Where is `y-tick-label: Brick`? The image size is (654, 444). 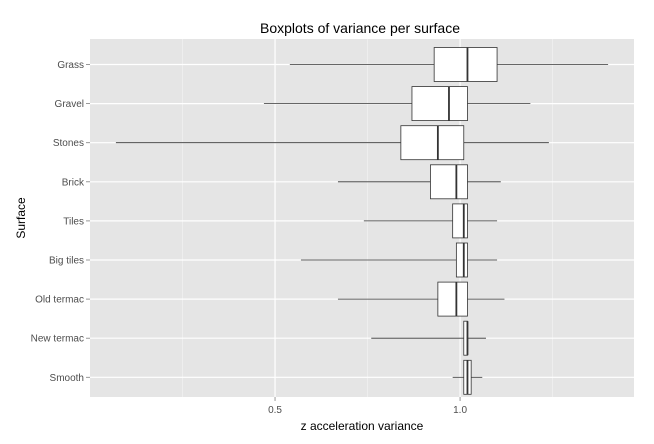 y-tick-label: Brick is located at coordinates (73, 182).